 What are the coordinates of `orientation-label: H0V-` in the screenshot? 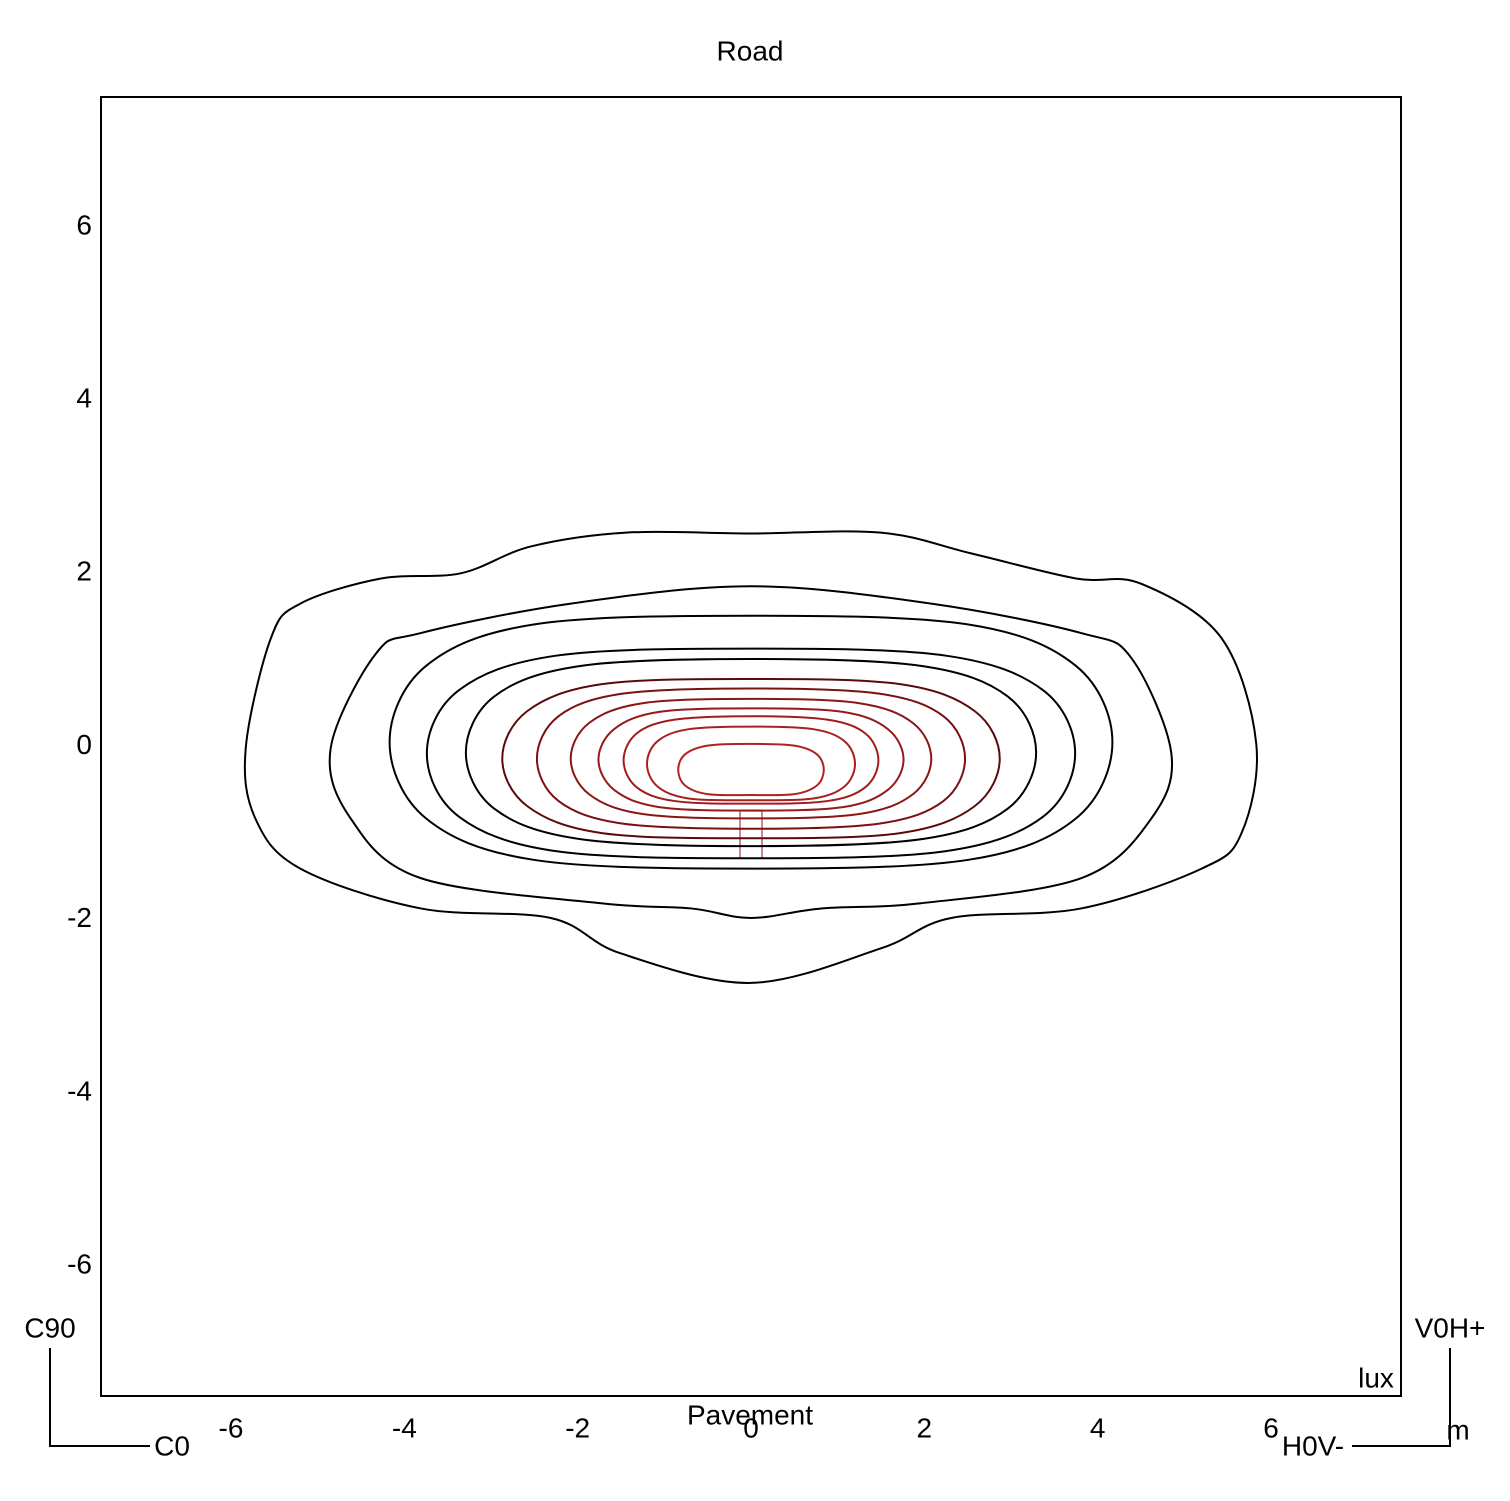 It's located at (1313, 1445).